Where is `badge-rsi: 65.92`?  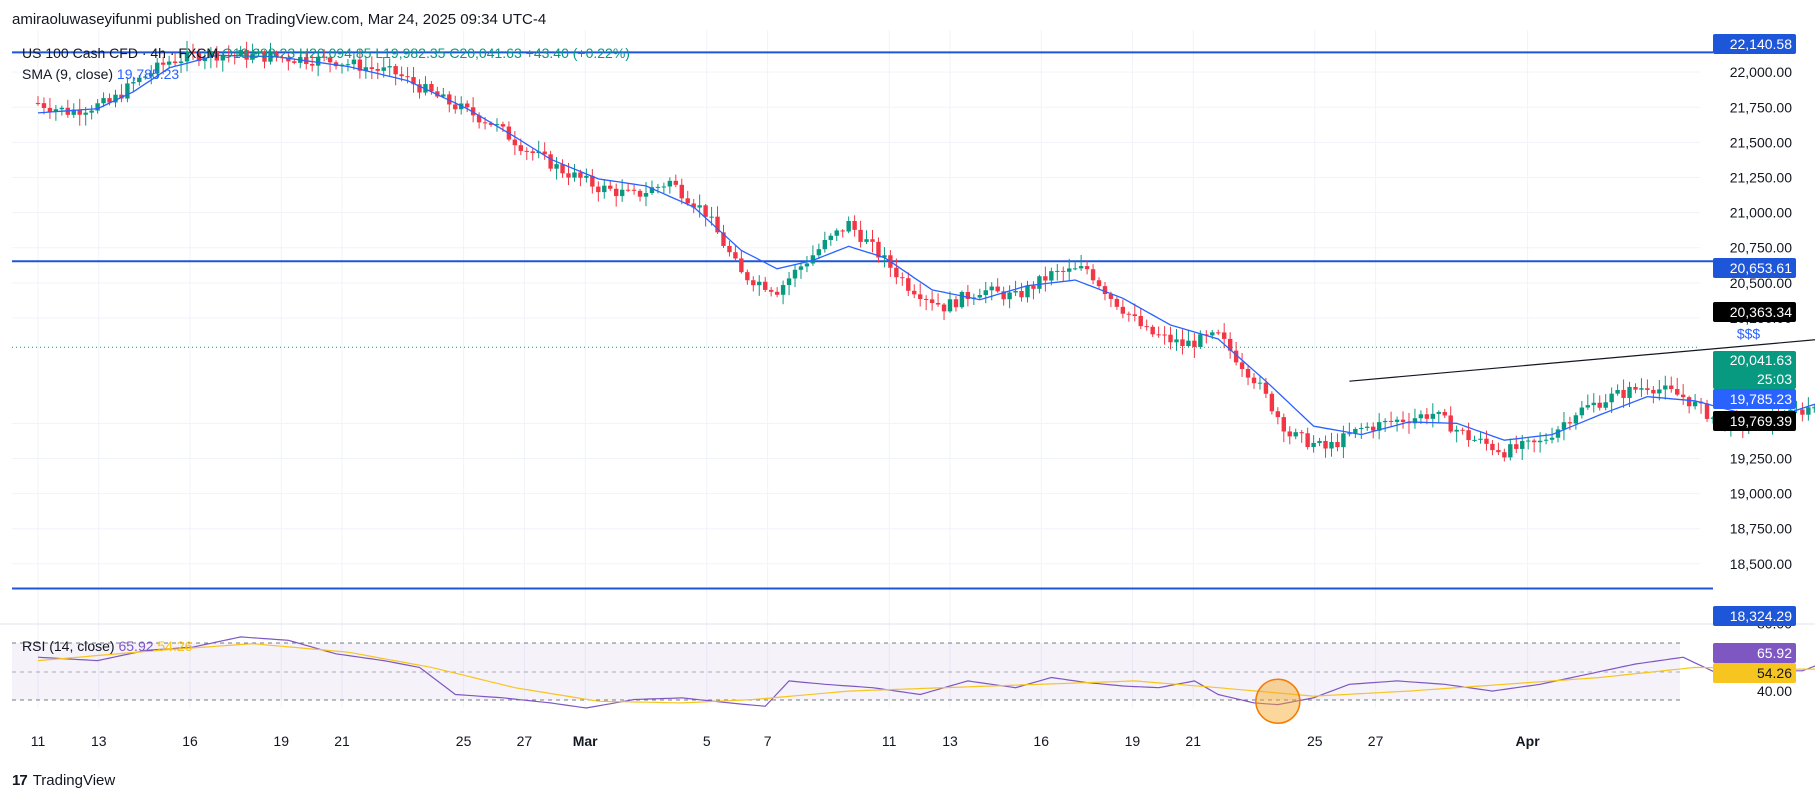 badge-rsi: 65.92 is located at coordinates (1754, 653).